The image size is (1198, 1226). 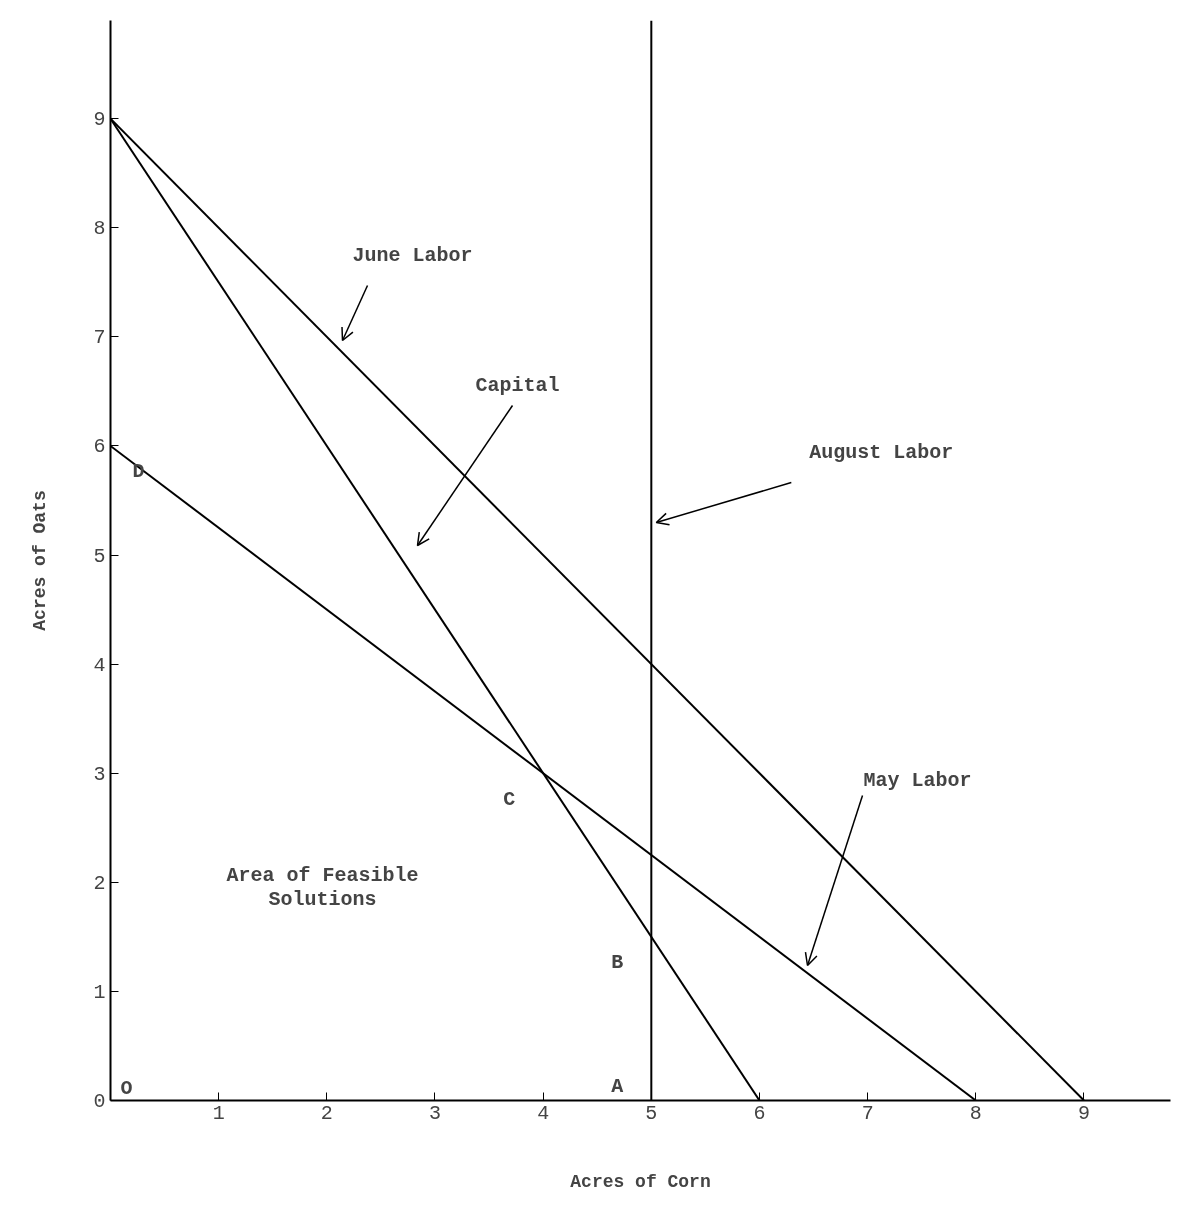 What do you see at coordinates (99, 229) in the screenshot?
I see `y-tick-label: 8` at bounding box center [99, 229].